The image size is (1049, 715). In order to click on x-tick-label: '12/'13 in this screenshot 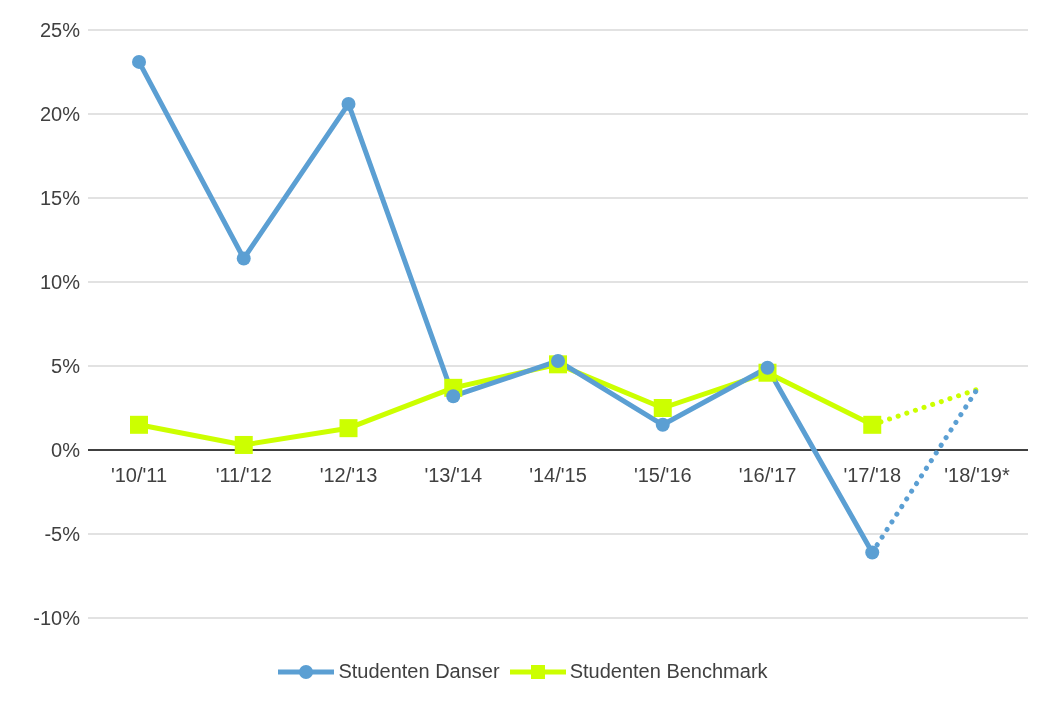, I will do `click(348, 475)`.